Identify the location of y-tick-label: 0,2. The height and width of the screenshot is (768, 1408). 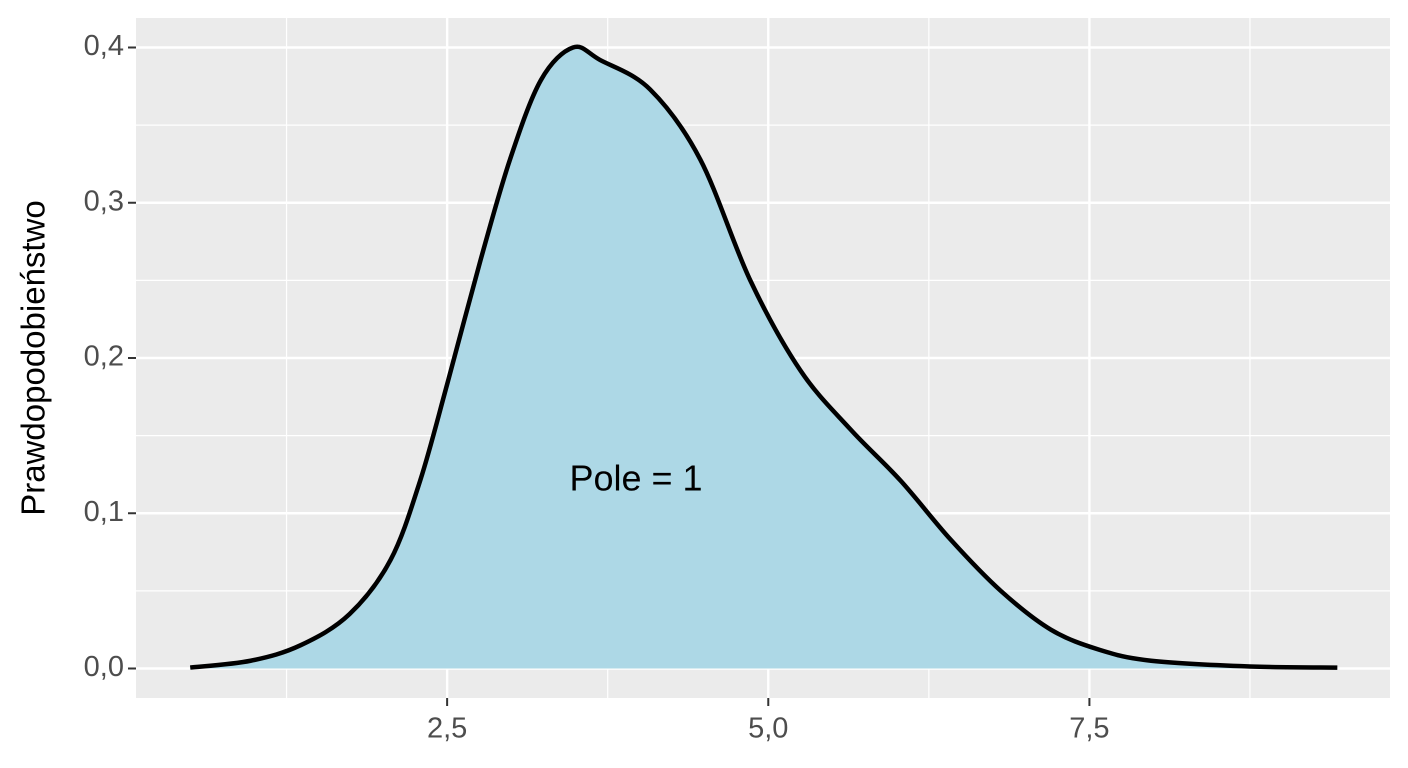
(104, 357).